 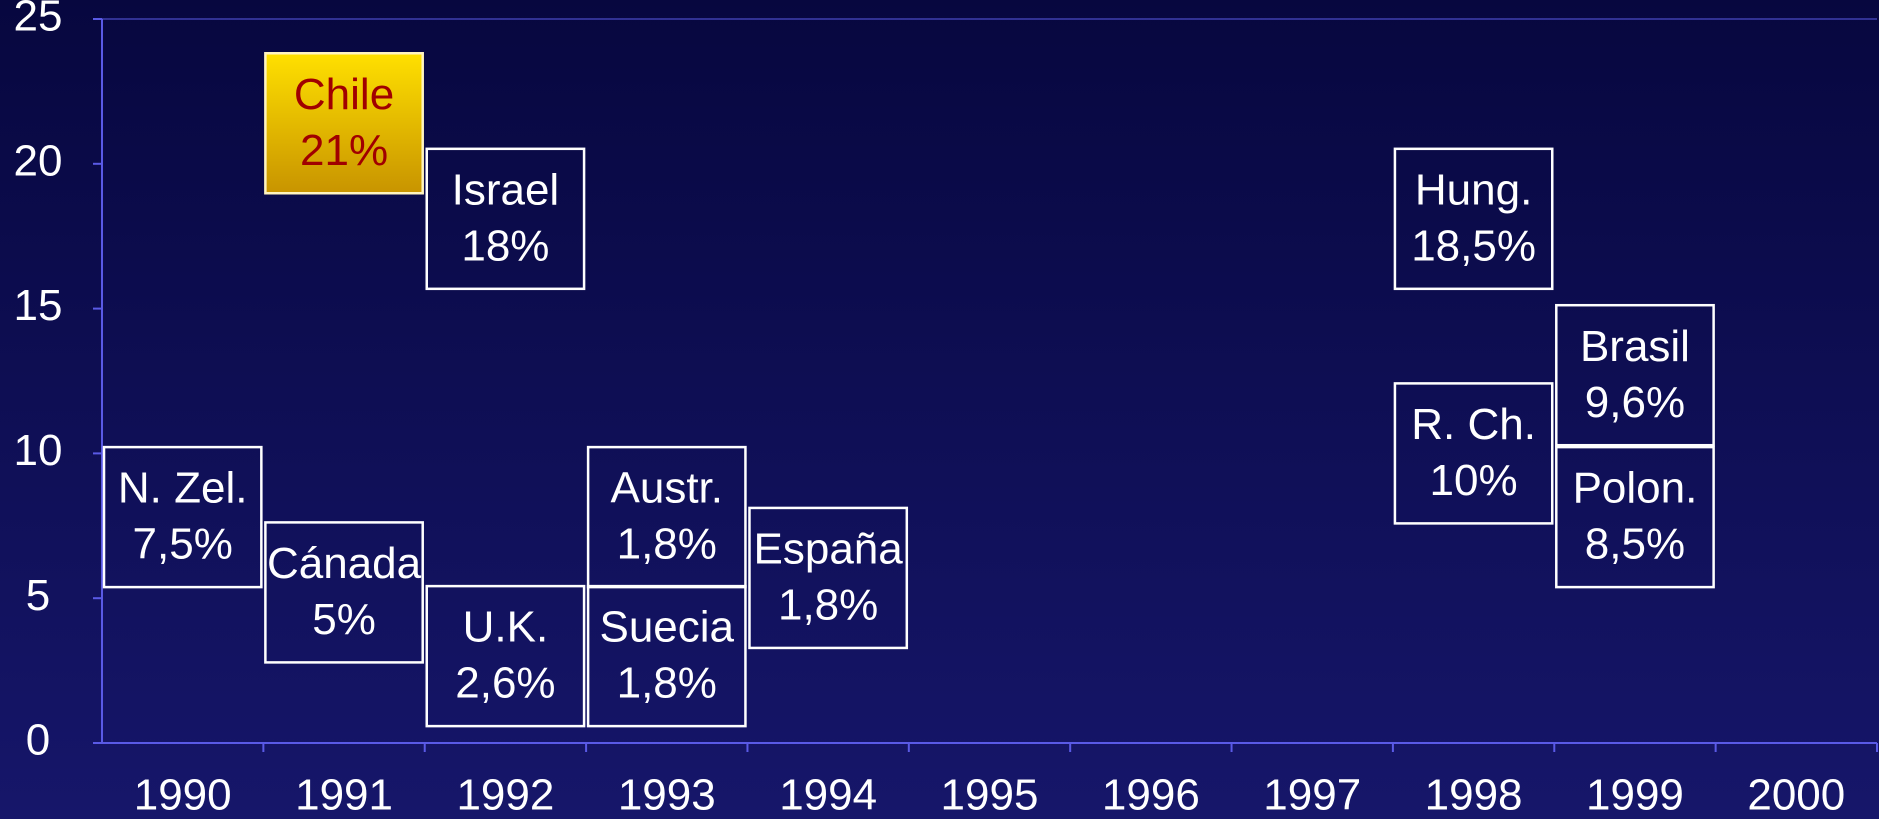 What do you see at coordinates (344, 619) in the screenshot?
I see `box-value: 5%` at bounding box center [344, 619].